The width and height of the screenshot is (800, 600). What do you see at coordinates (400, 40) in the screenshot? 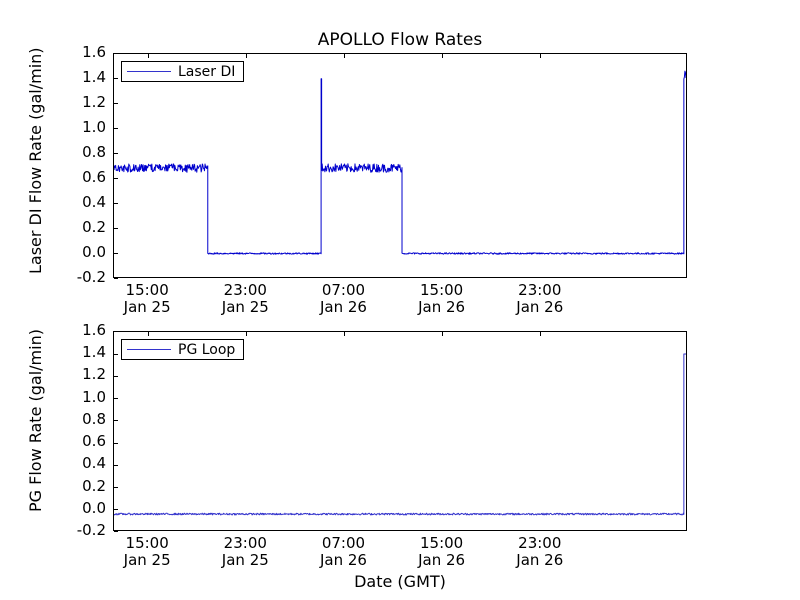
I see `page-title: APOLLO Flow Rates` at bounding box center [400, 40].